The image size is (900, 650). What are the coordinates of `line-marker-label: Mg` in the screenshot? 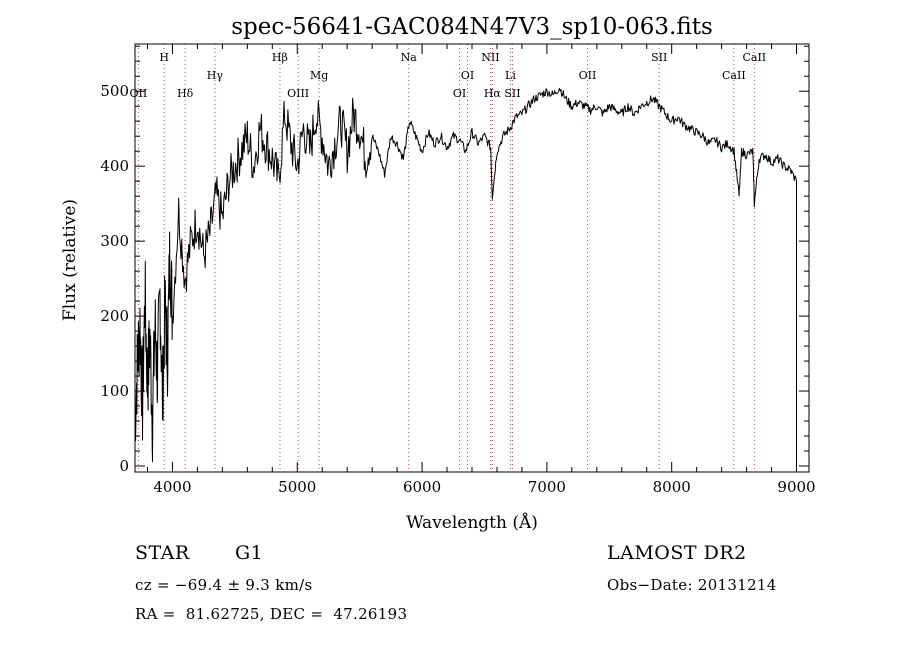 It's located at (319, 75).